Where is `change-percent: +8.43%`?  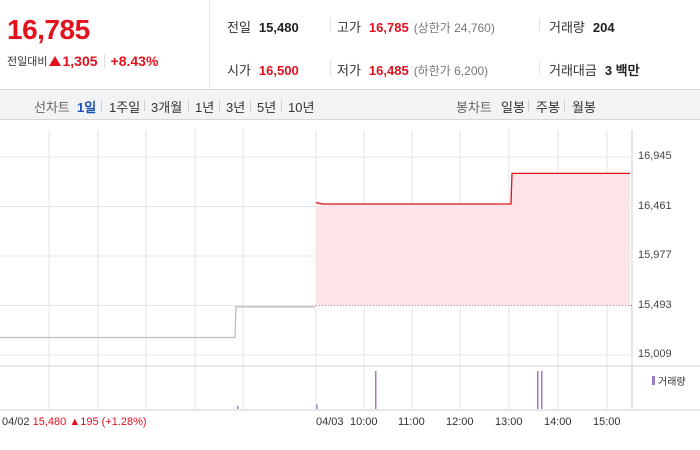
change-percent: +8.43% is located at coordinates (134, 61).